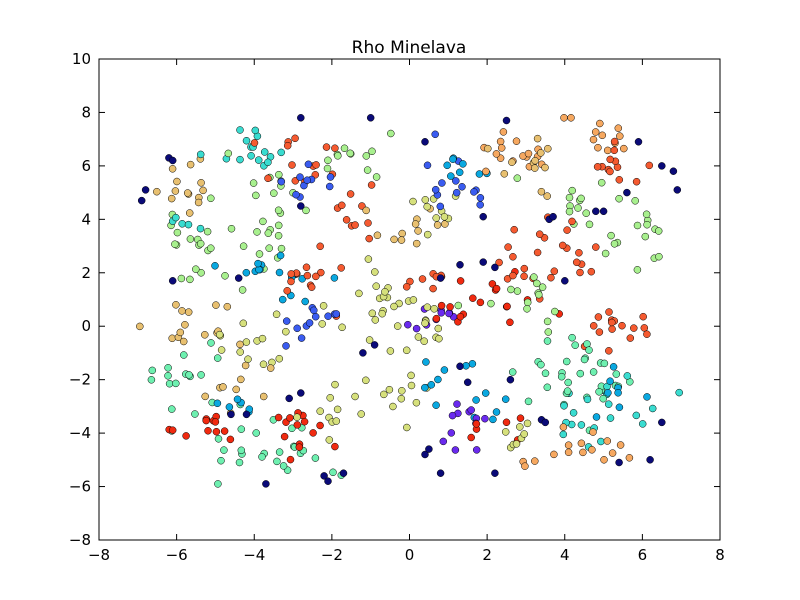 The image size is (800, 600). Describe the element at coordinates (177, 555) in the screenshot. I see `x-tick-label: −6` at that location.